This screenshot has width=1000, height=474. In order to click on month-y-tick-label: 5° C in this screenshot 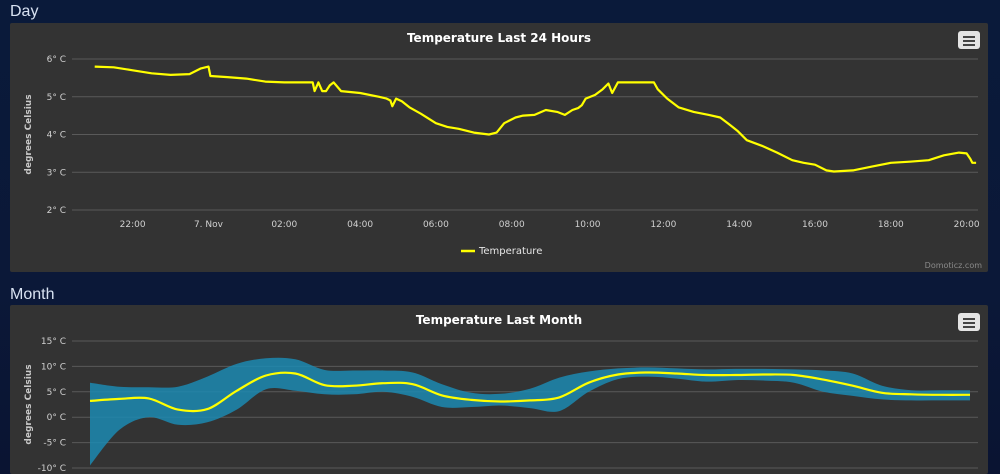, I will do `click(56, 393)`.